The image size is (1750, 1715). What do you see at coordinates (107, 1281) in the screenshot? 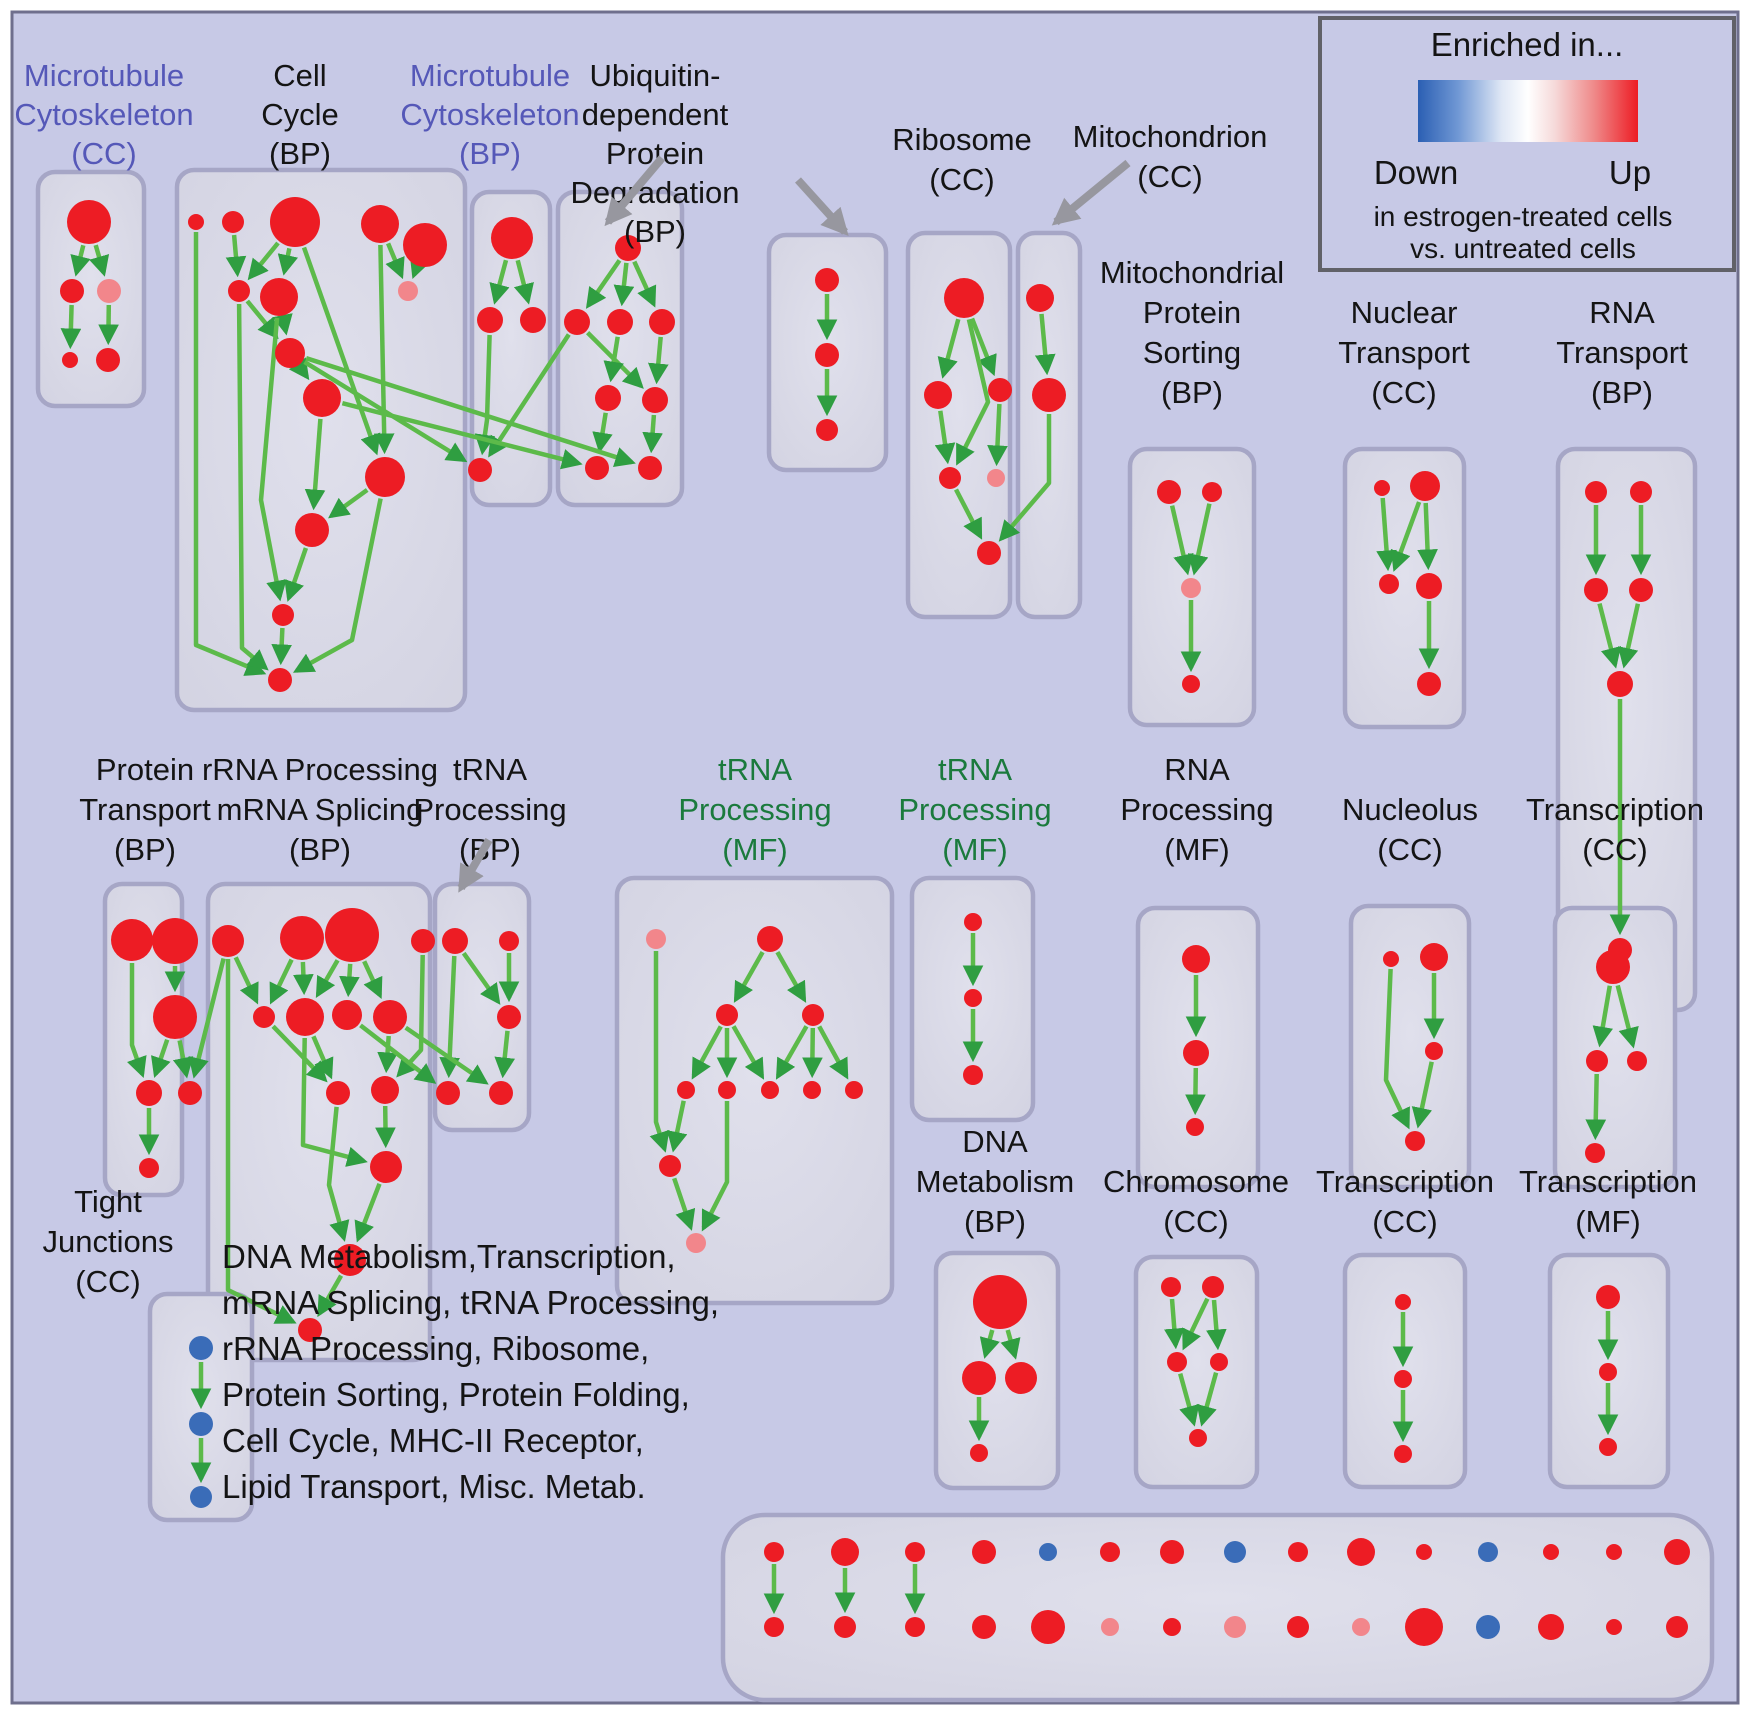
I see `tight-junctions-cc-label: (CC)` at bounding box center [107, 1281].